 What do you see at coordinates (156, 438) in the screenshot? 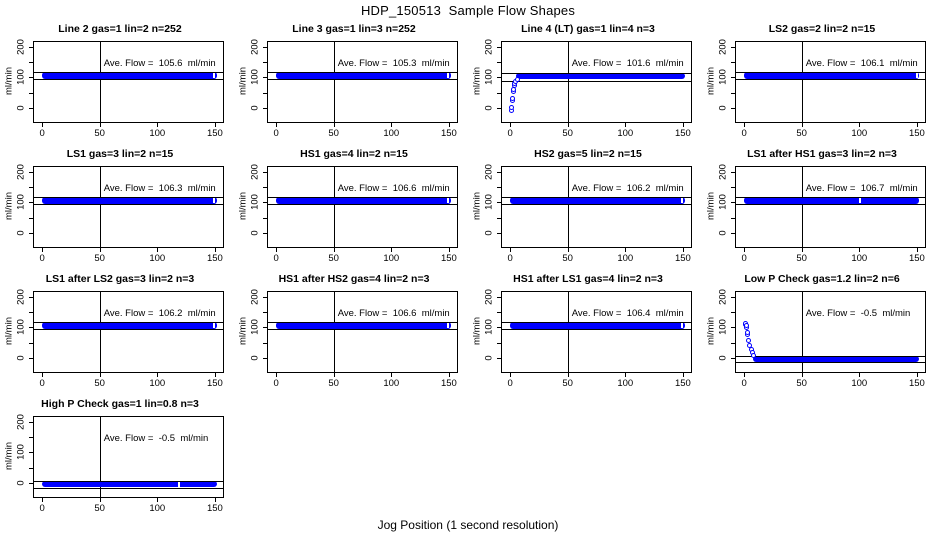
I see `ave-flow-annotation: Ave. Flow = -0.5 ml/min` at bounding box center [156, 438].